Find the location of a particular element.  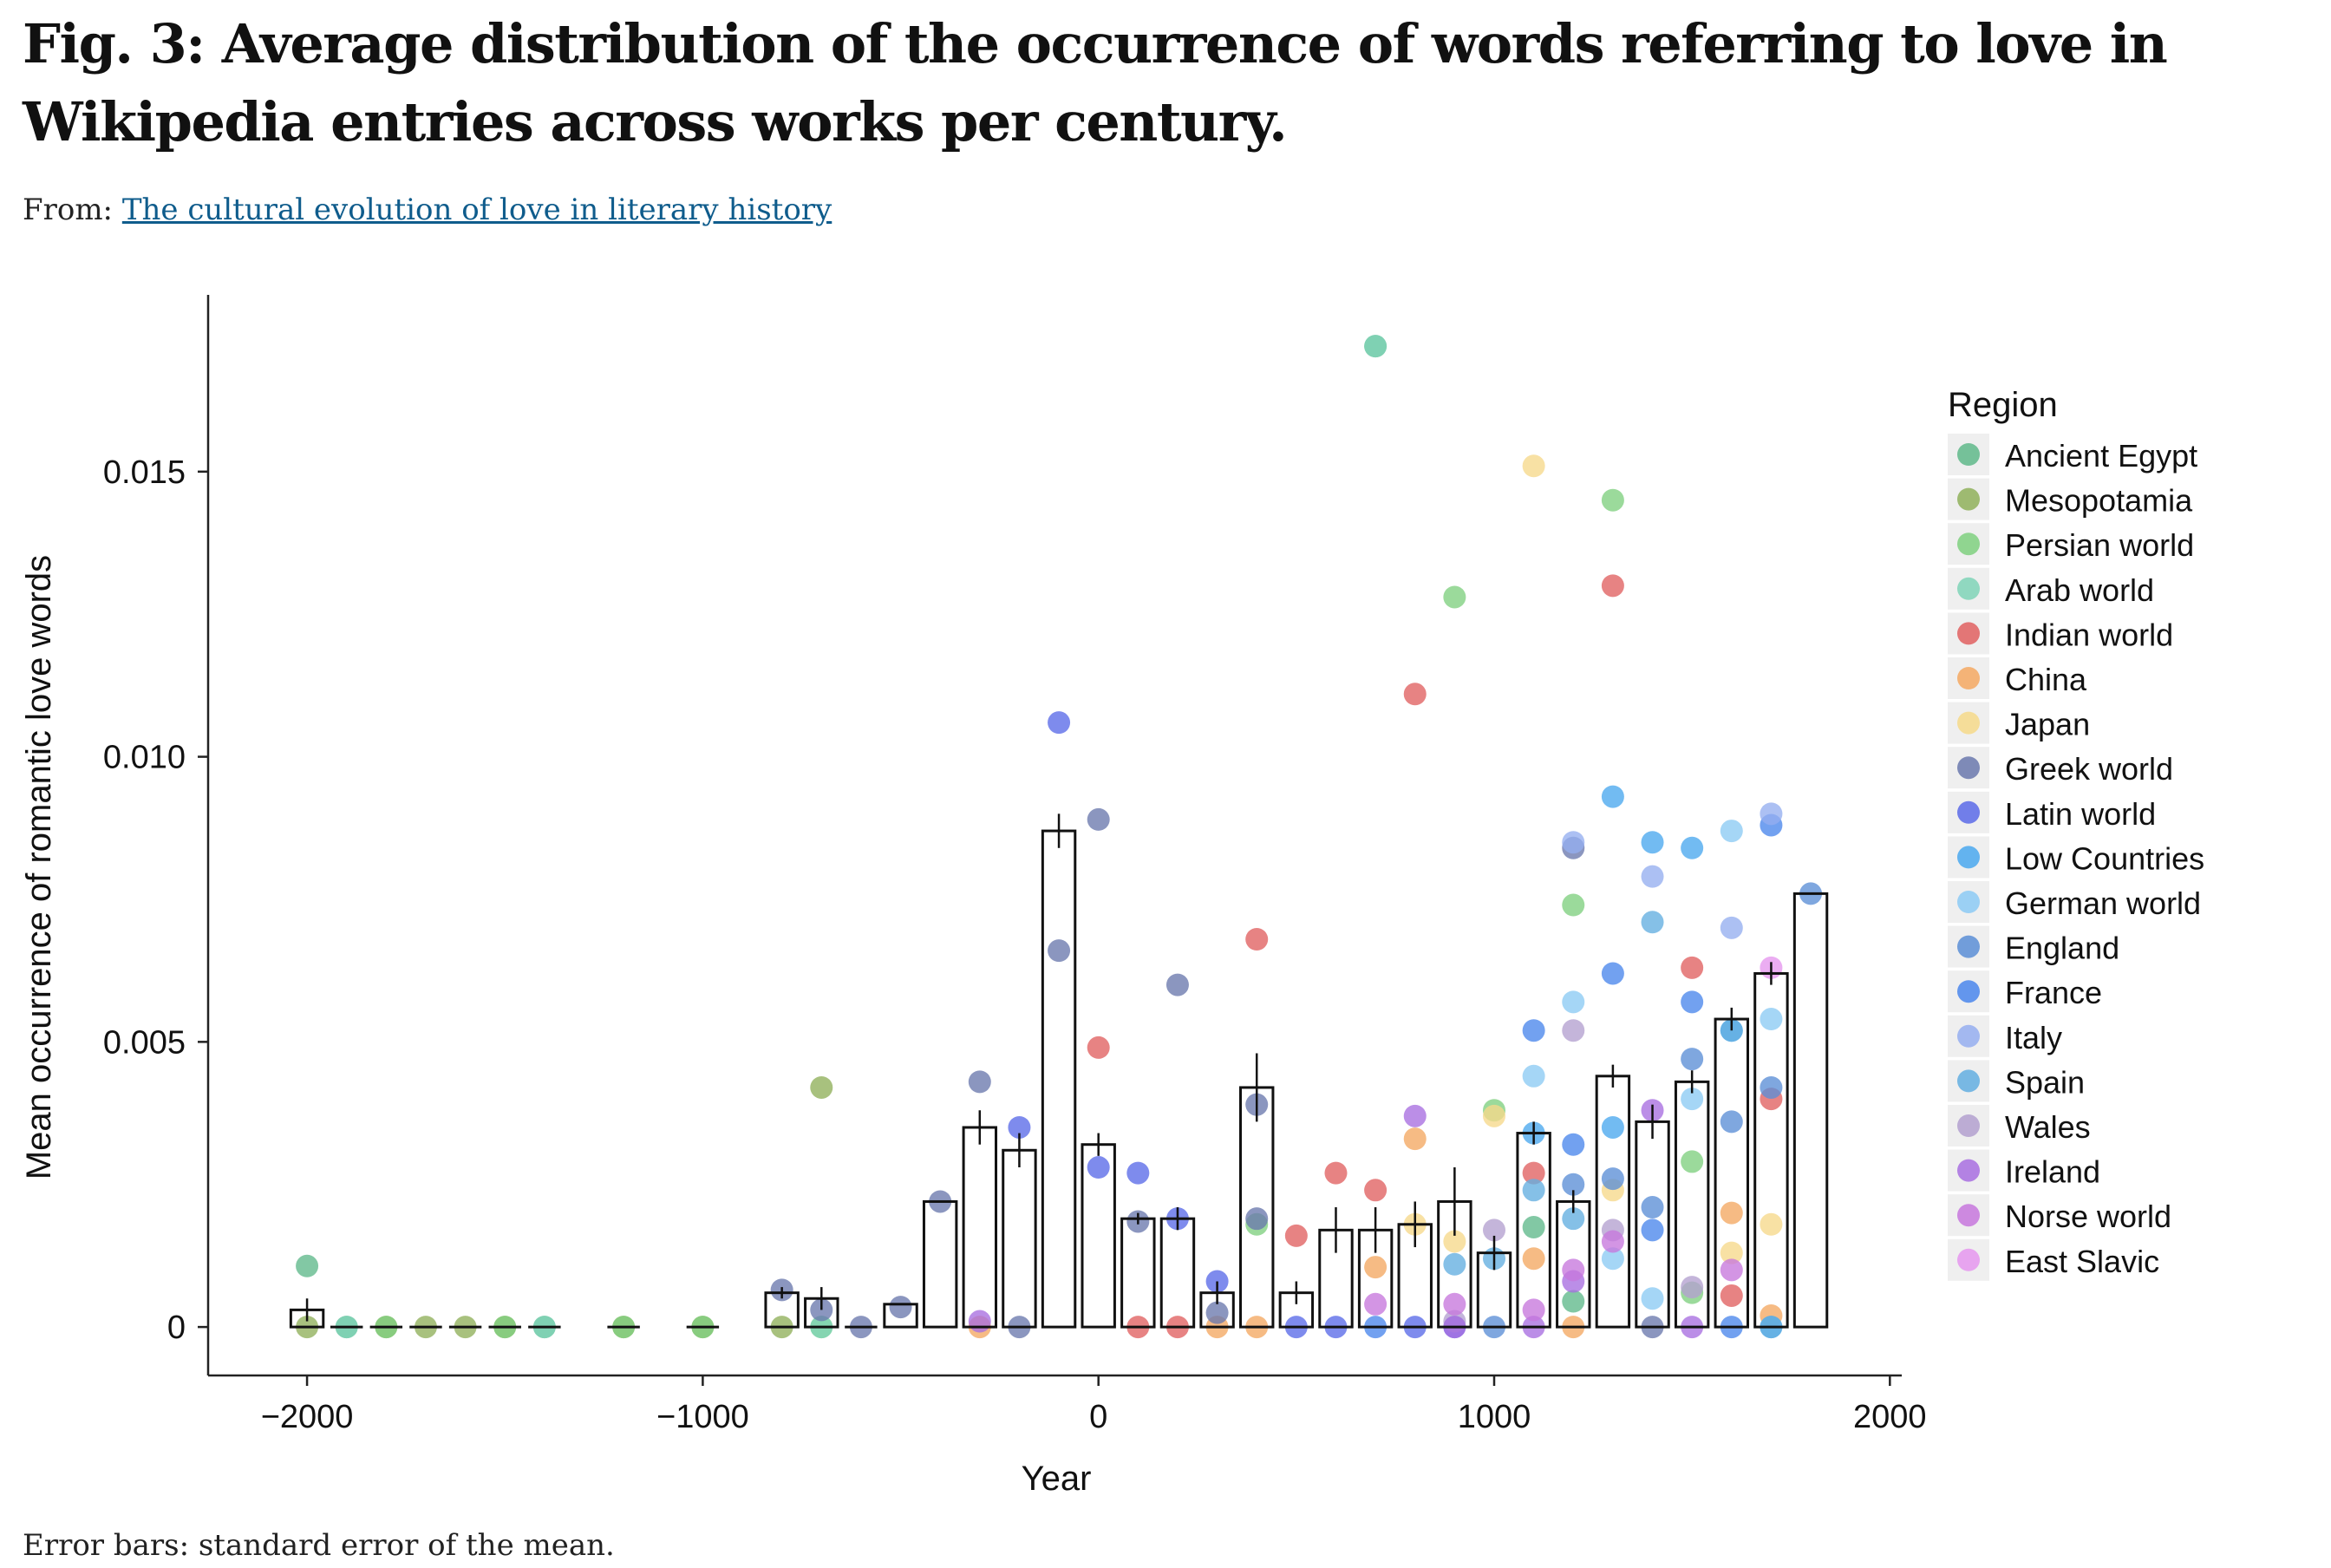

x-tick-label: −1000 is located at coordinates (702, 1417).